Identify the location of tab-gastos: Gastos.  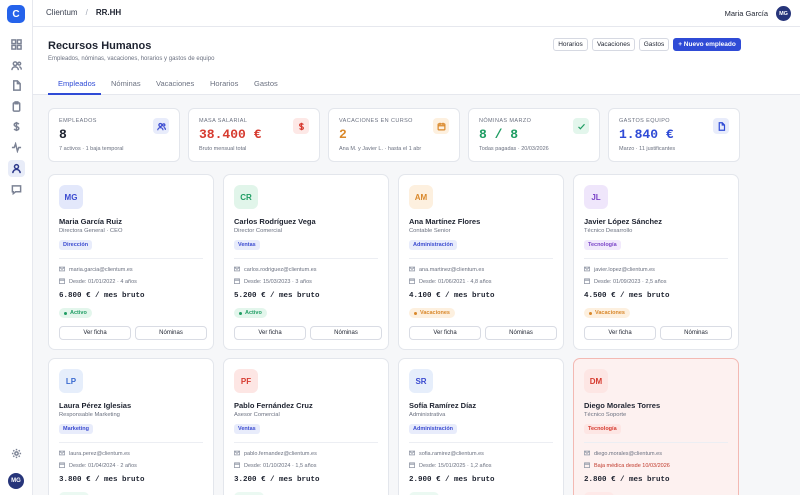
(266, 83).